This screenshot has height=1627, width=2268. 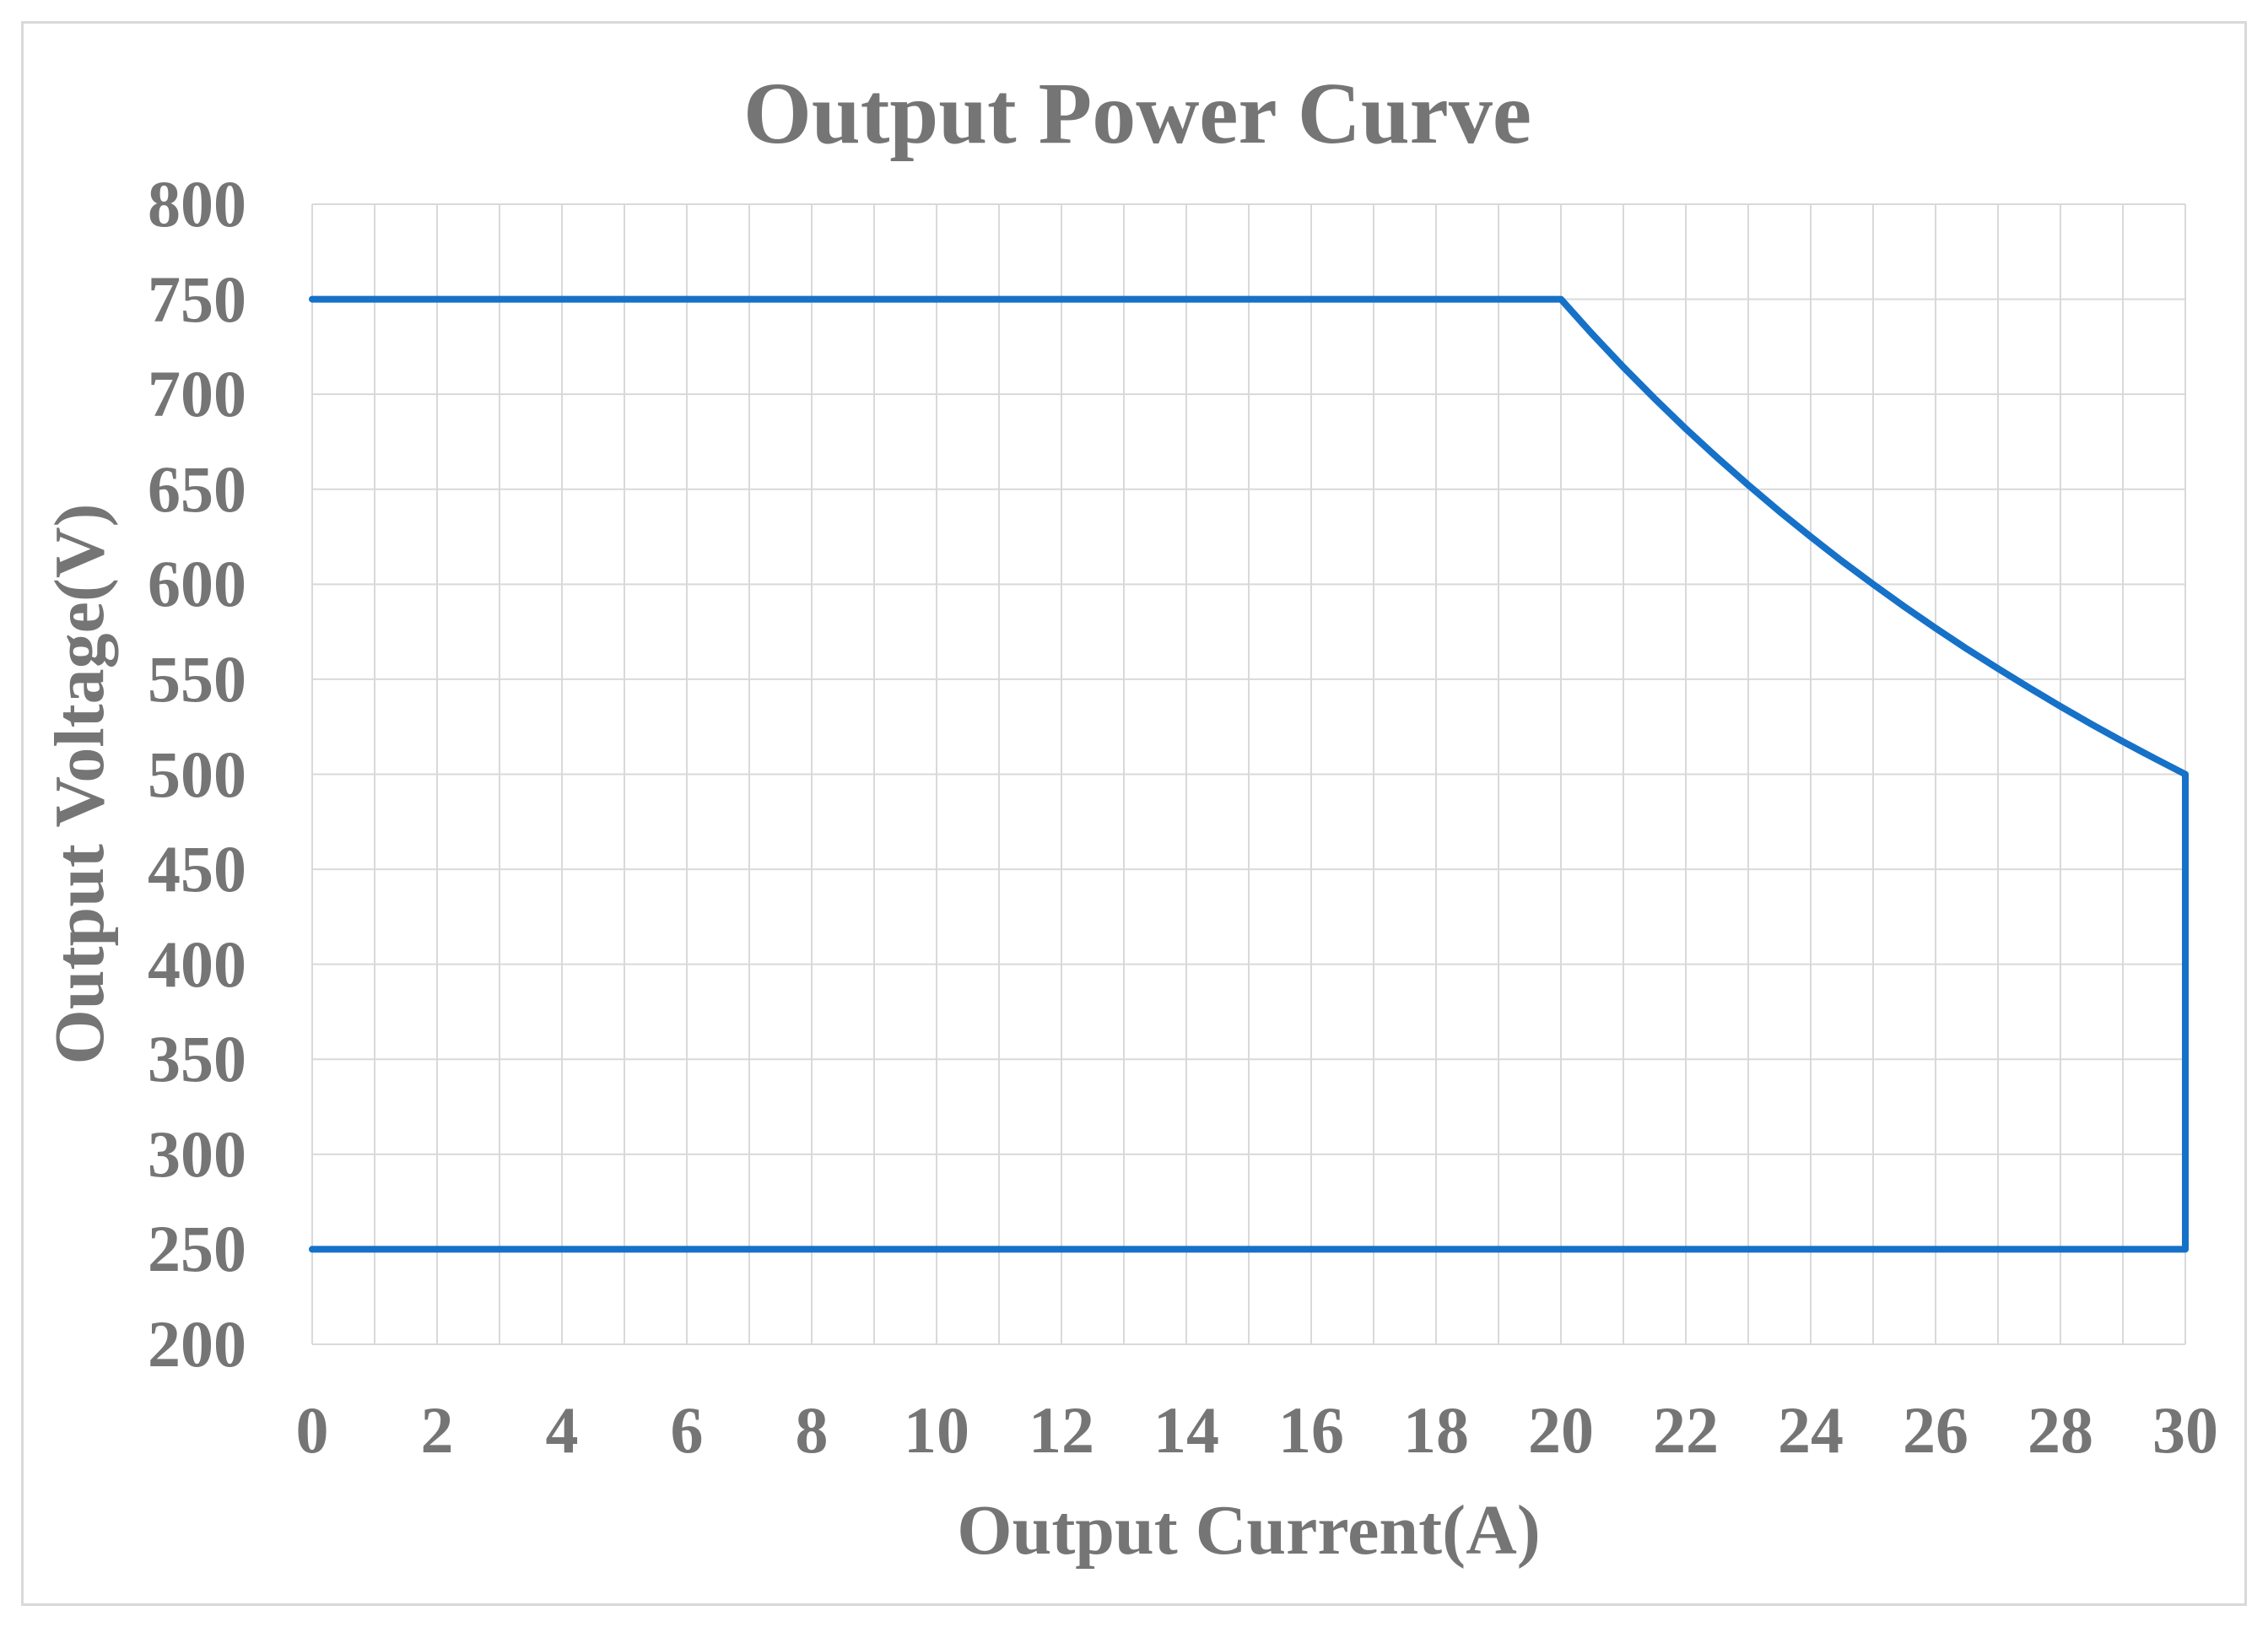 I want to click on y-tick-label: 750, so click(x=197, y=299).